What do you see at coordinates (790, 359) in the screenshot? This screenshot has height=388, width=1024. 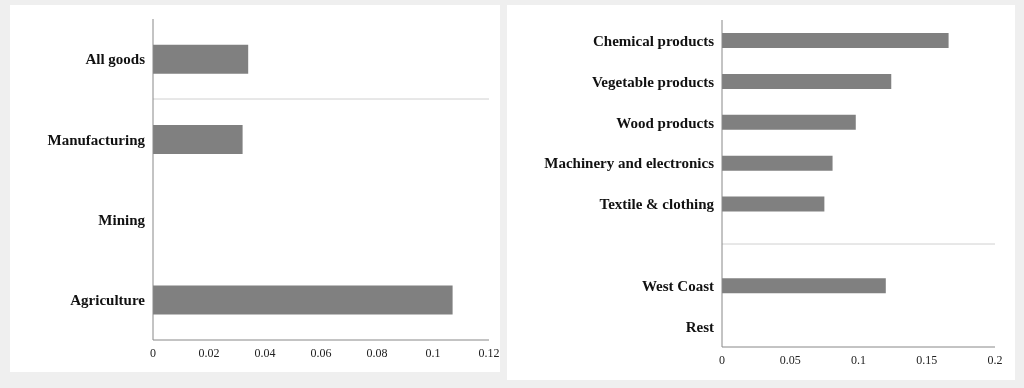 I see `x-tick-label: 0.05` at bounding box center [790, 359].